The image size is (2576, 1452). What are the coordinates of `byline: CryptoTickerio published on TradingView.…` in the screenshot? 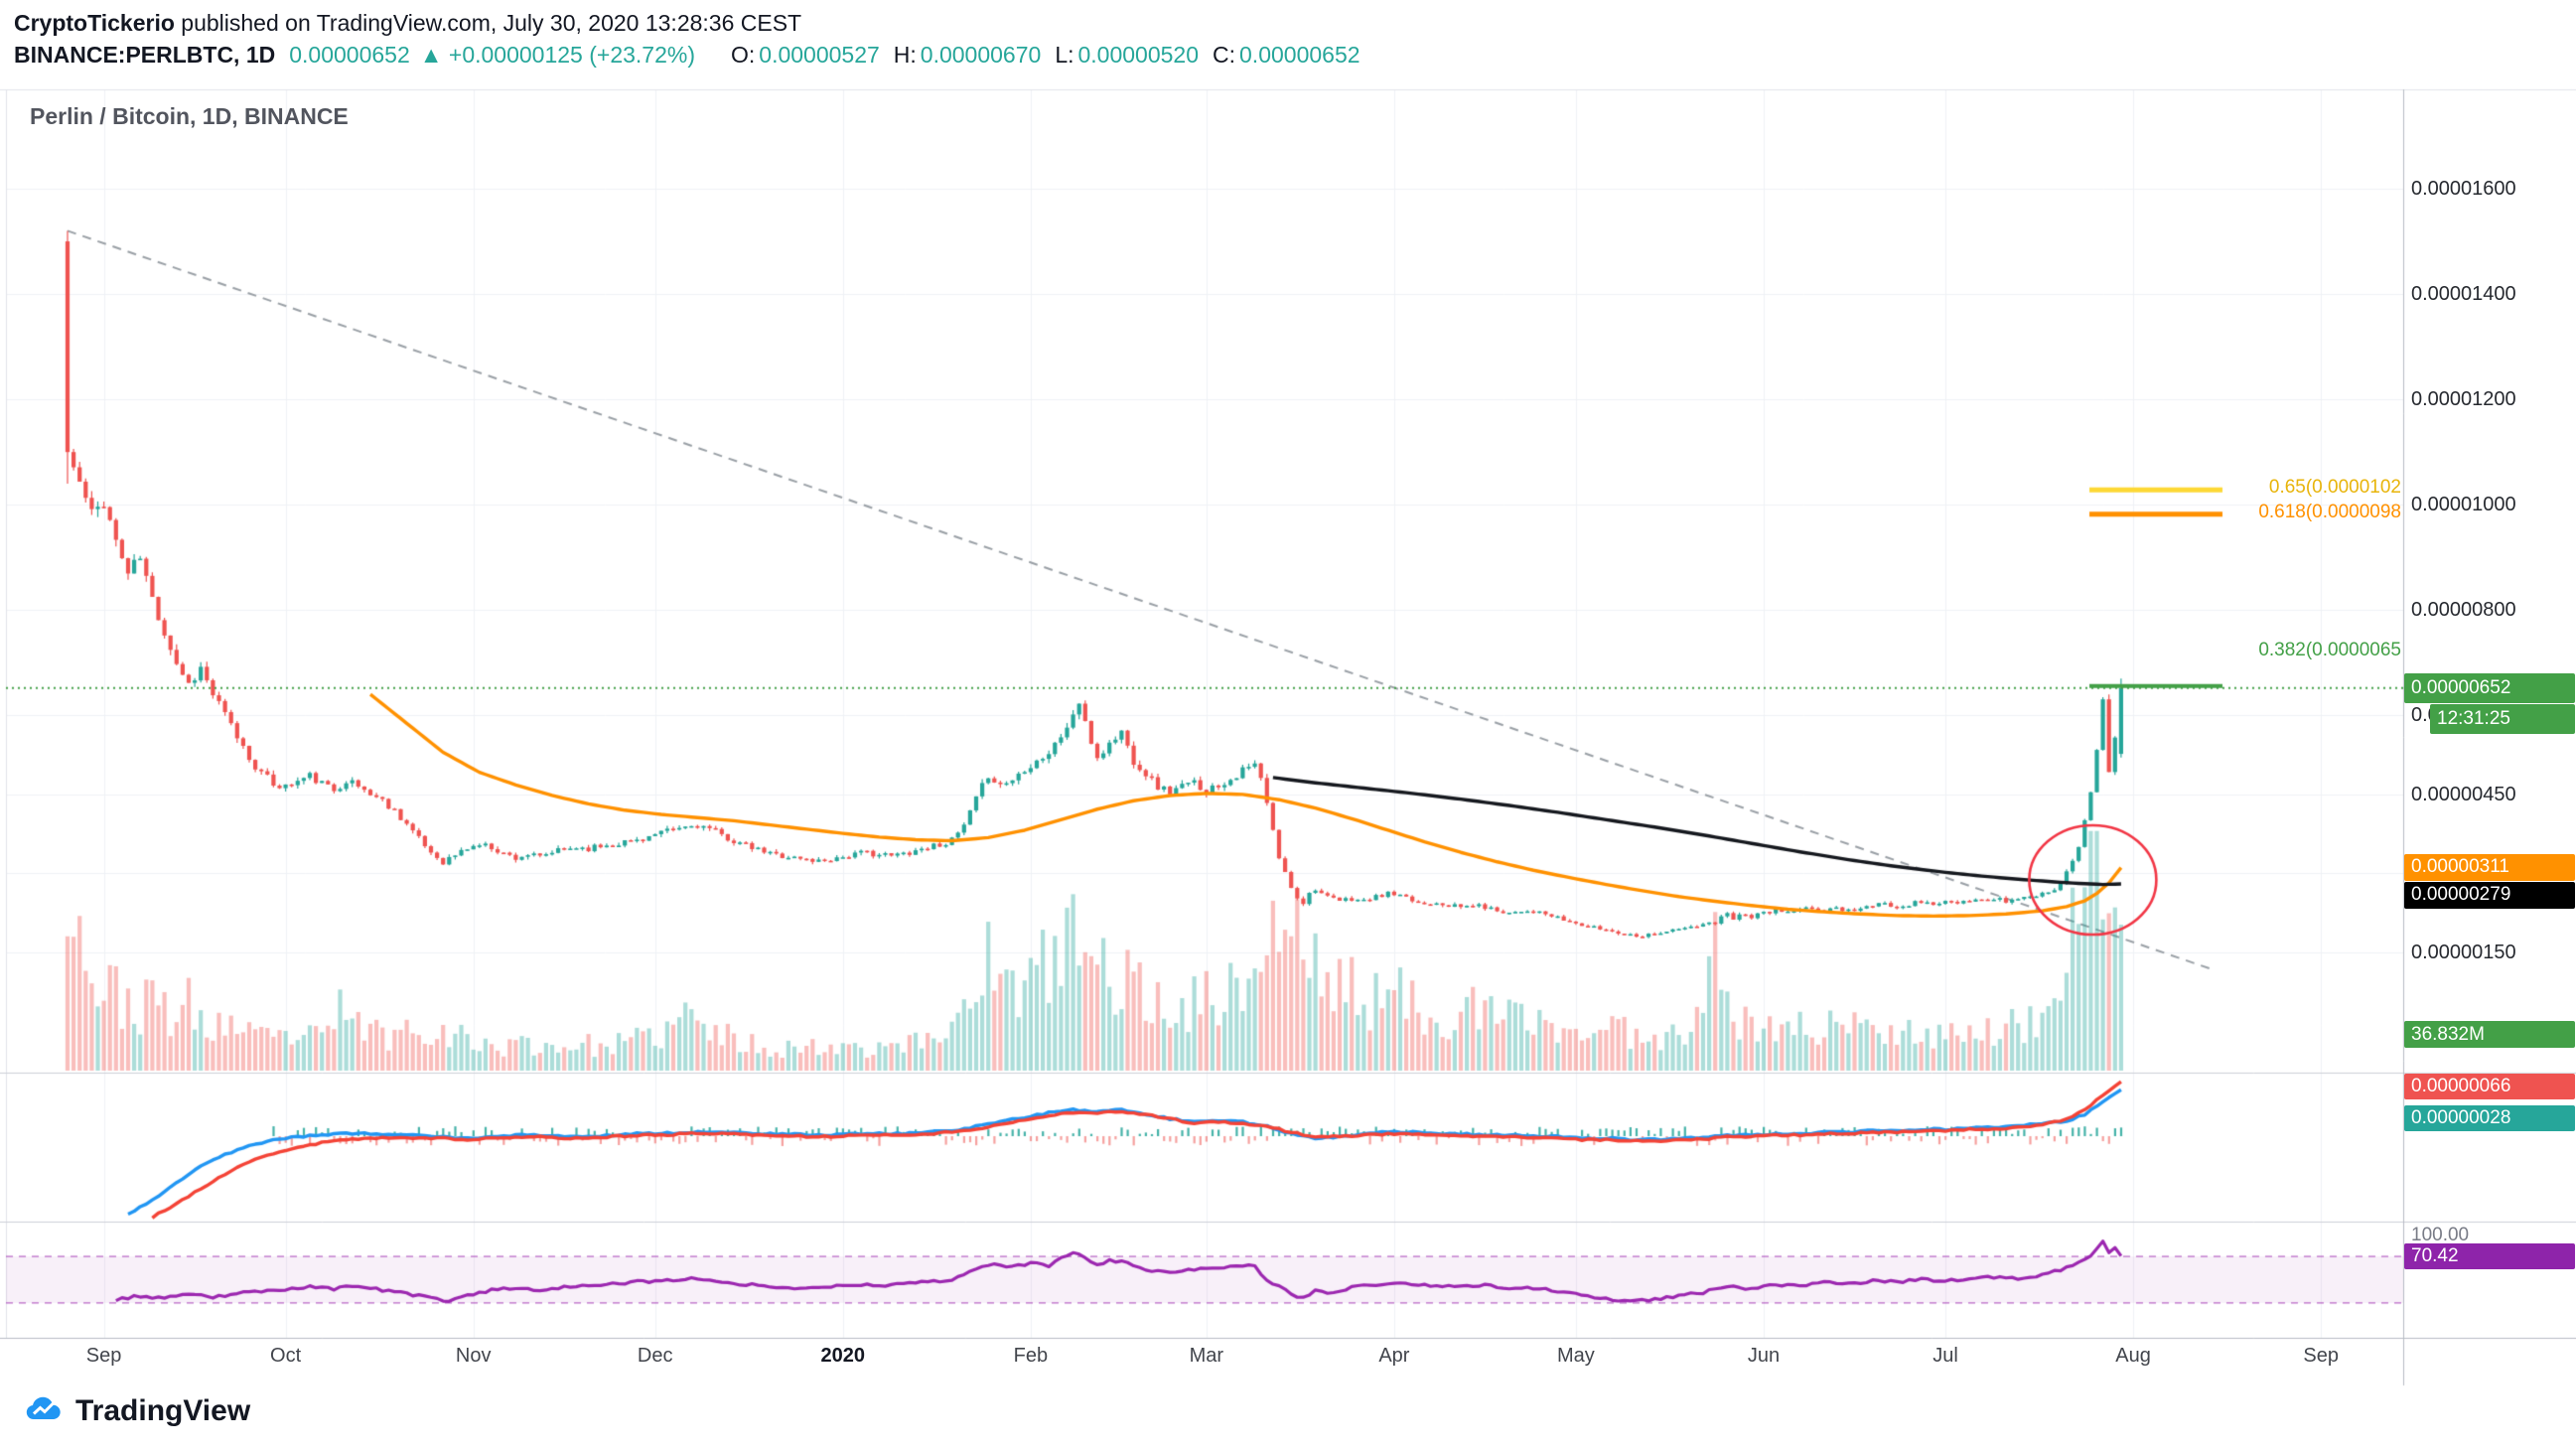 It's located at (407, 23).